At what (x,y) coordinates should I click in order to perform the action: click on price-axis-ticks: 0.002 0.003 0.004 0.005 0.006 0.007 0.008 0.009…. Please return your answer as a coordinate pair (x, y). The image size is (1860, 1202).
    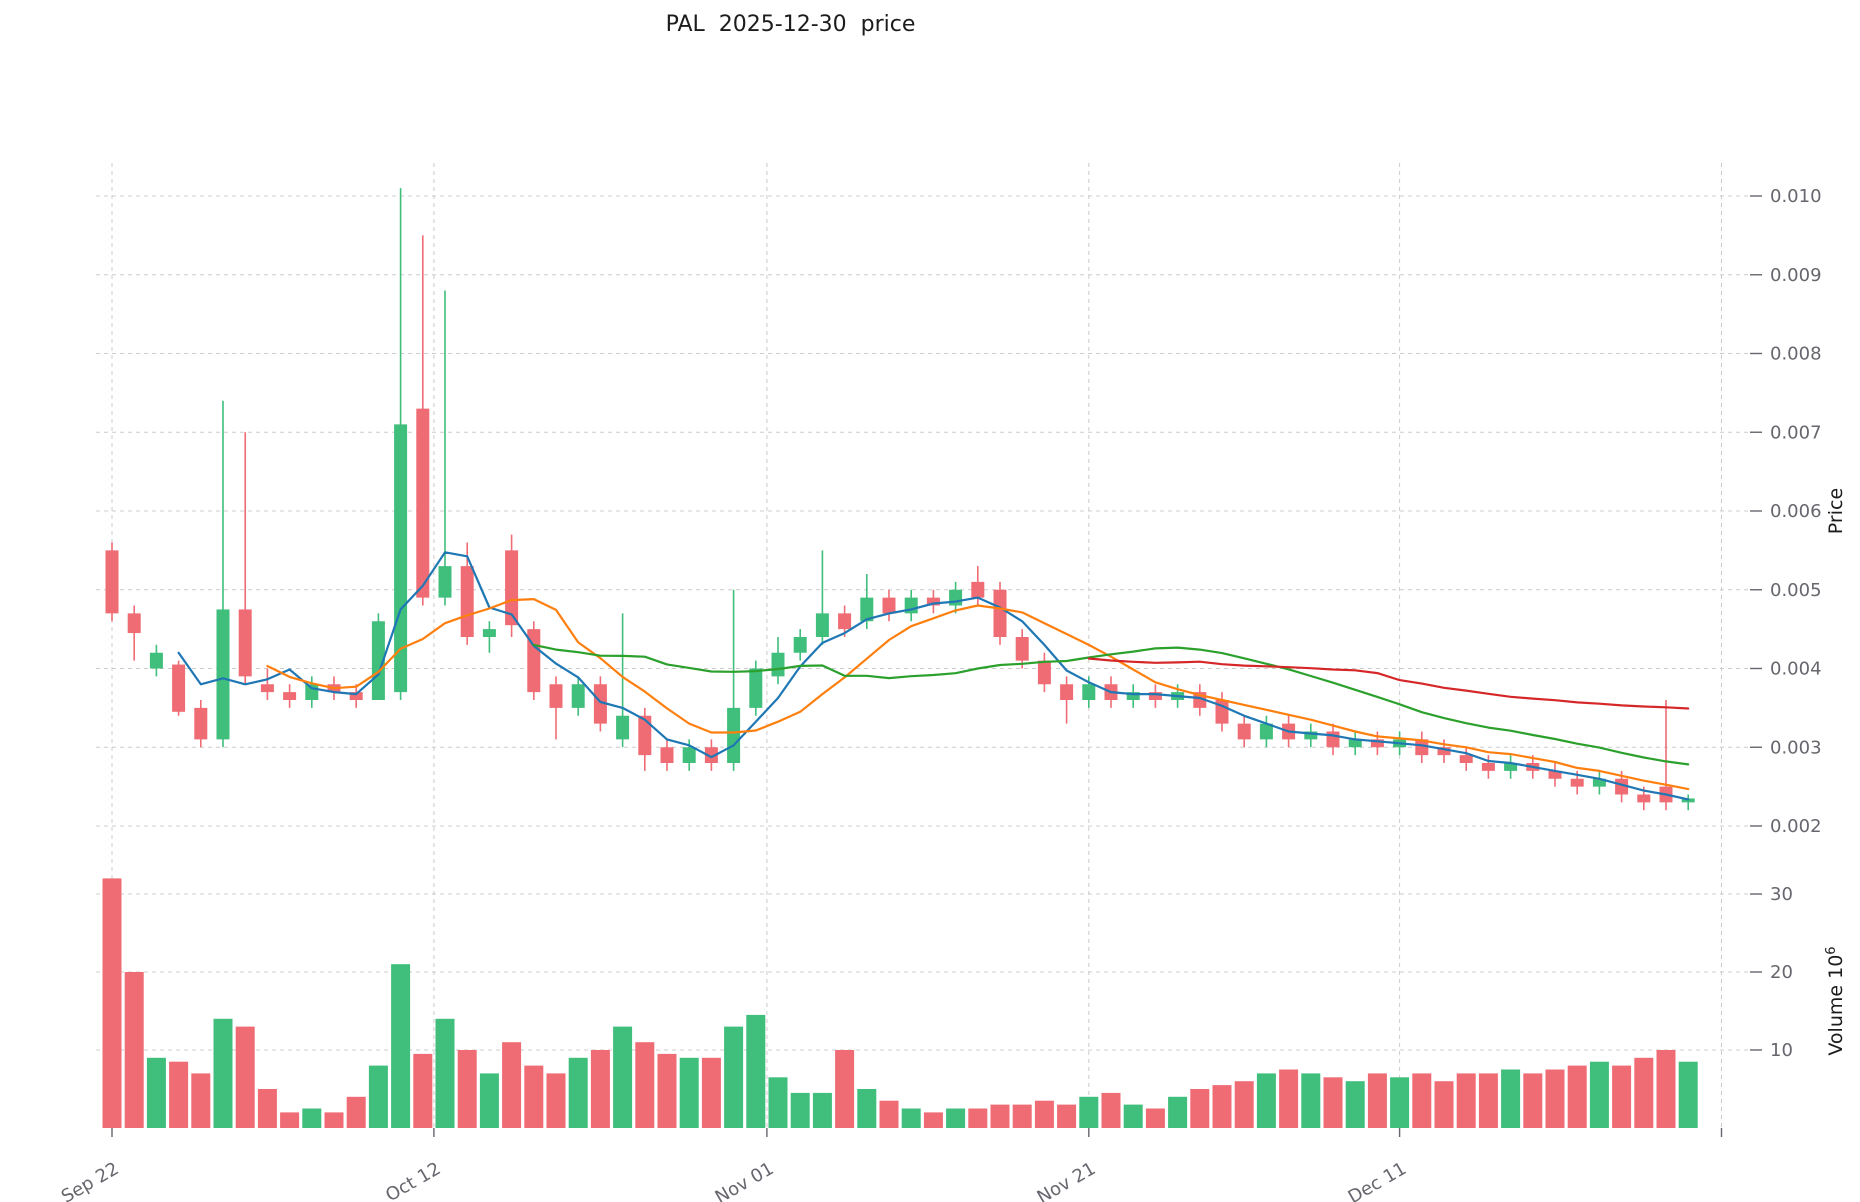
    Looking at the image, I should click on (1786, 511).